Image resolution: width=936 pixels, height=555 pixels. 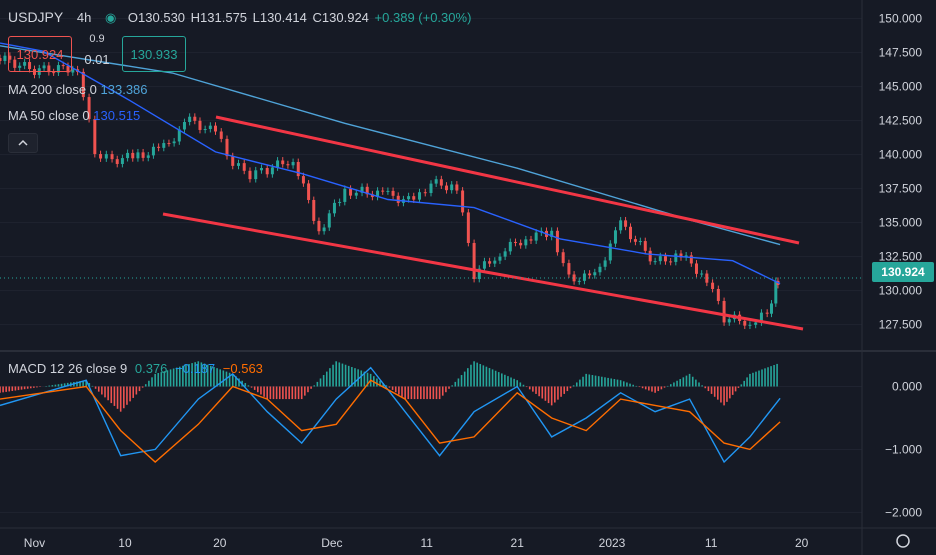 I want to click on quantity-field: 0.01, so click(x=97, y=59).